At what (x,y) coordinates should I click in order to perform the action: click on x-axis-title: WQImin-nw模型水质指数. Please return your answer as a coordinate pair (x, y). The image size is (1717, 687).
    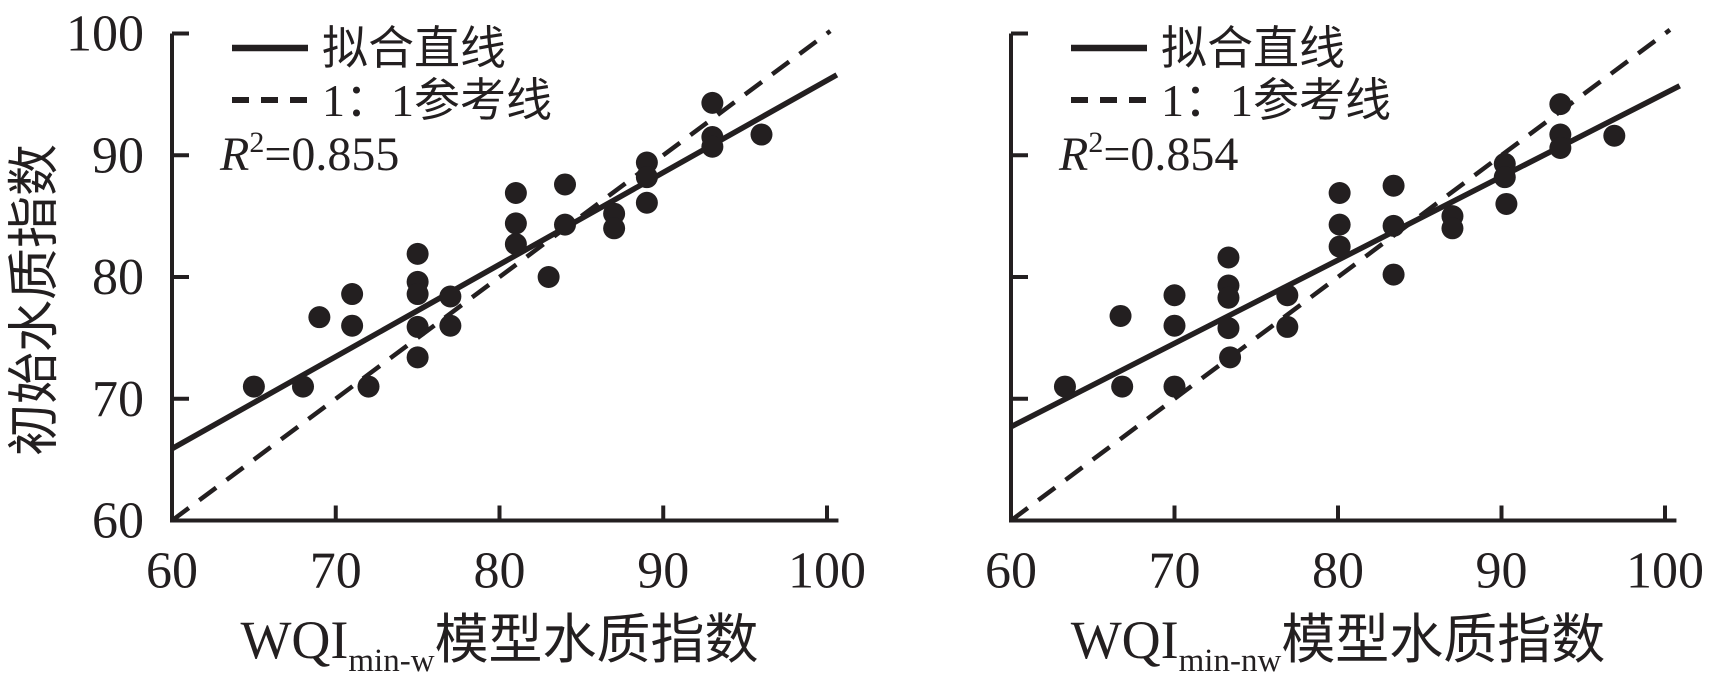
    Looking at the image, I should click on (1338, 644).